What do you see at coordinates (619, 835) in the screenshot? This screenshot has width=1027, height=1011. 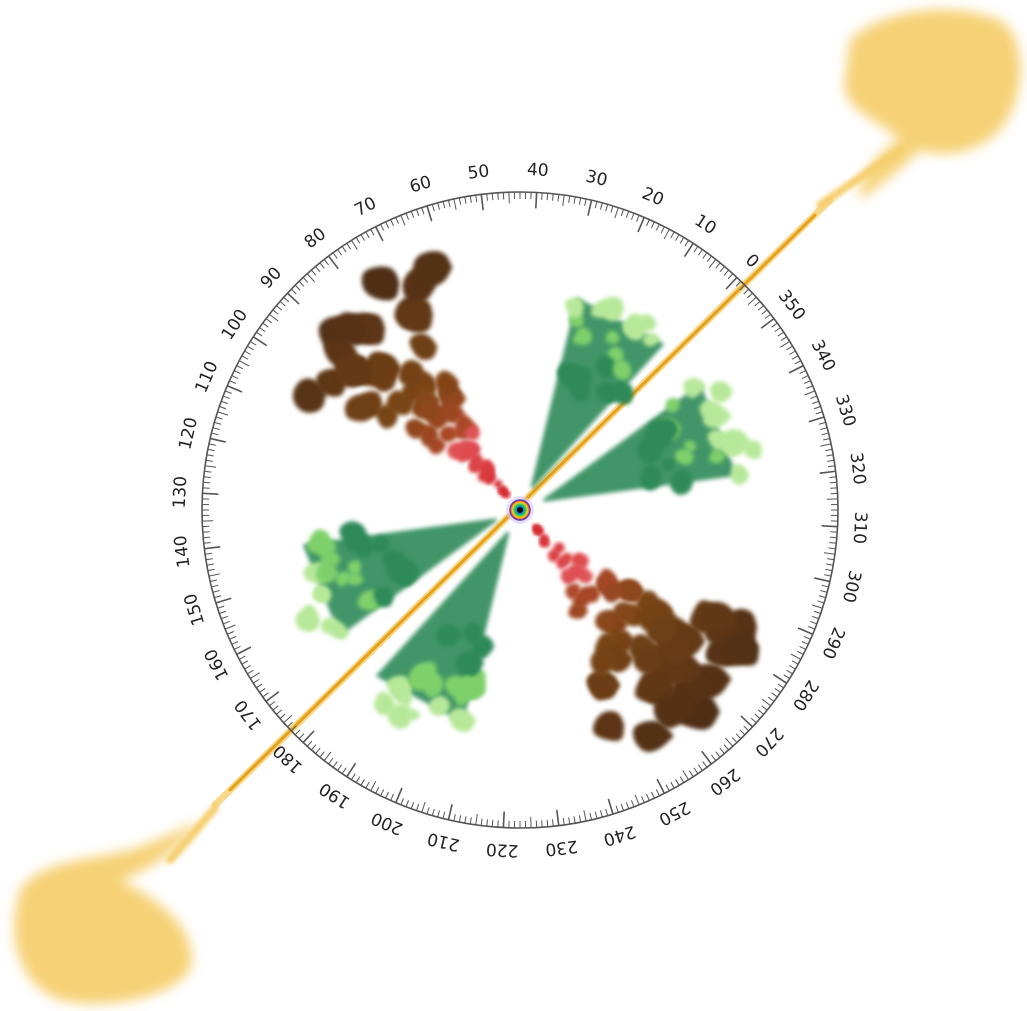 I see `dial-label: 240` at bounding box center [619, 835].